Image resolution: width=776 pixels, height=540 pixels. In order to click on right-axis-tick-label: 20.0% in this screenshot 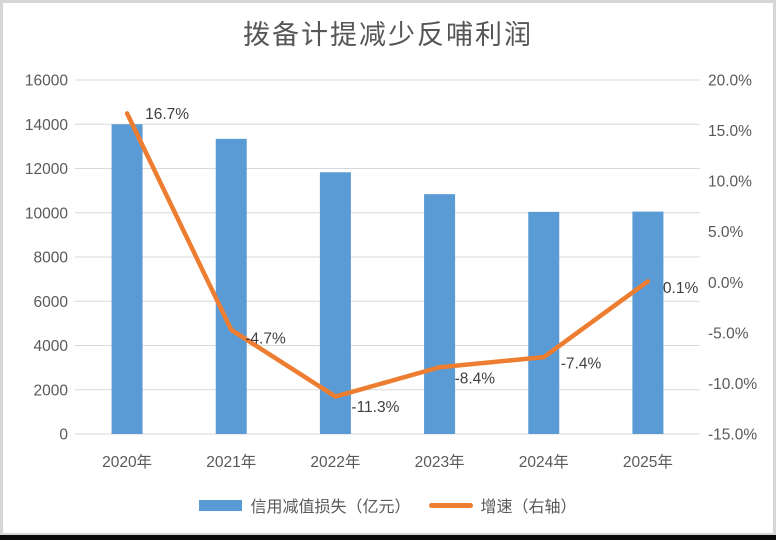, I will do `click(730, 81)`.